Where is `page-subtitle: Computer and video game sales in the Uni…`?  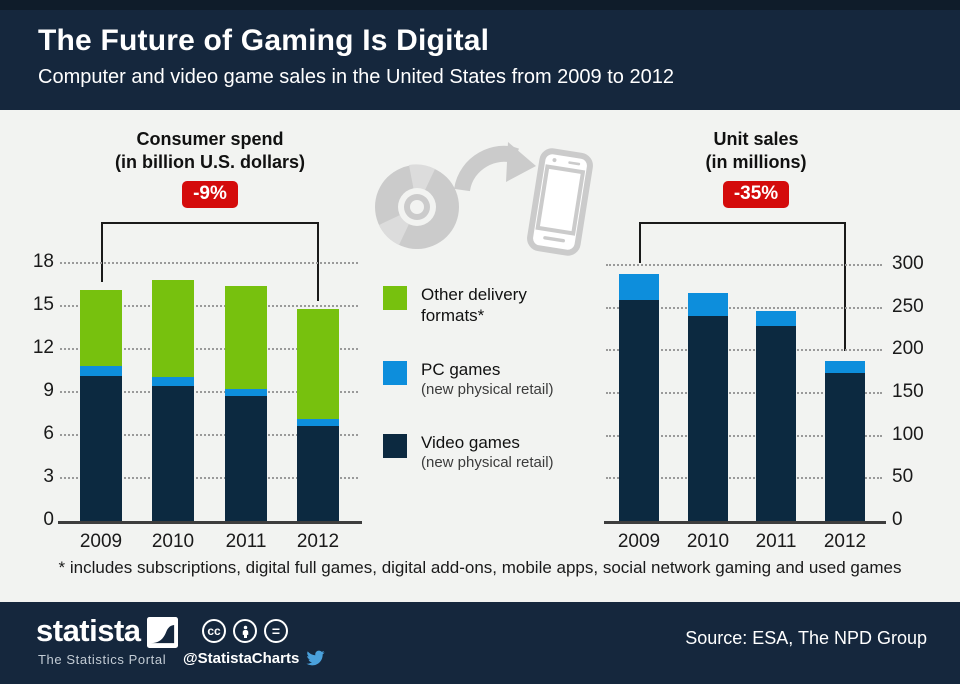 page-subtitle: Computer and video game sales in the Uni… is located at coordinates (356, 77).